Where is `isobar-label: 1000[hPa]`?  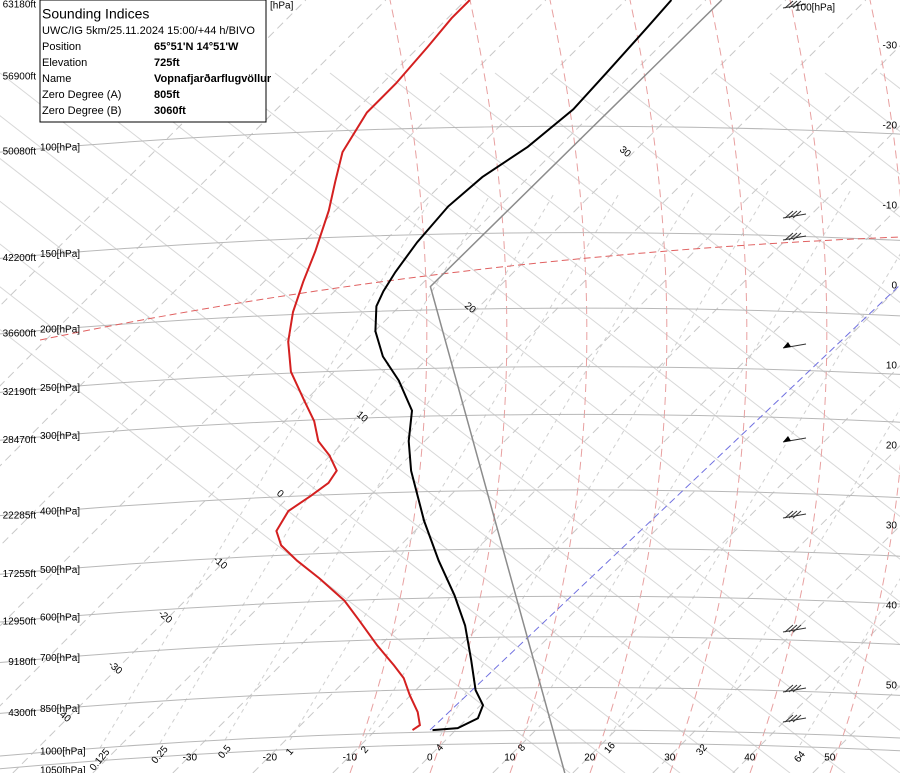
isobar-label: 1000[hPa] is located at coordinates (63, 752).